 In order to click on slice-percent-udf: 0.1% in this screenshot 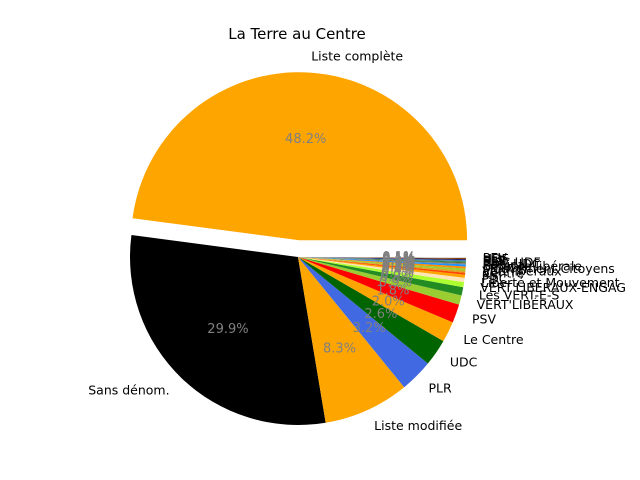, I will do `click(398, 257)`.